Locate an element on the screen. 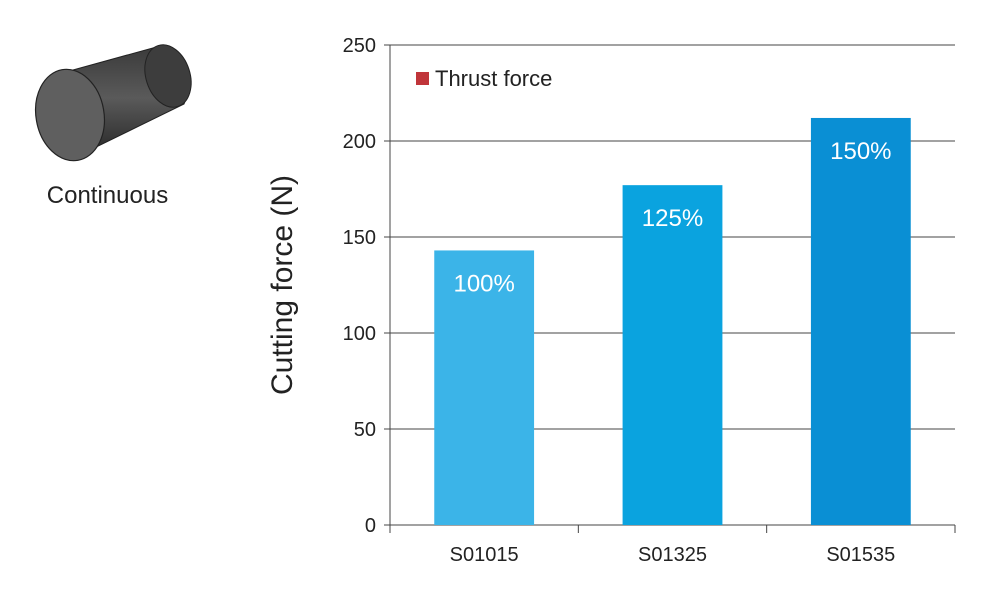 The height and width of the screenshot is (600, 1000). x-axis-ticks: S01015 S01325 S01535 is located at coordinates (672, 545).